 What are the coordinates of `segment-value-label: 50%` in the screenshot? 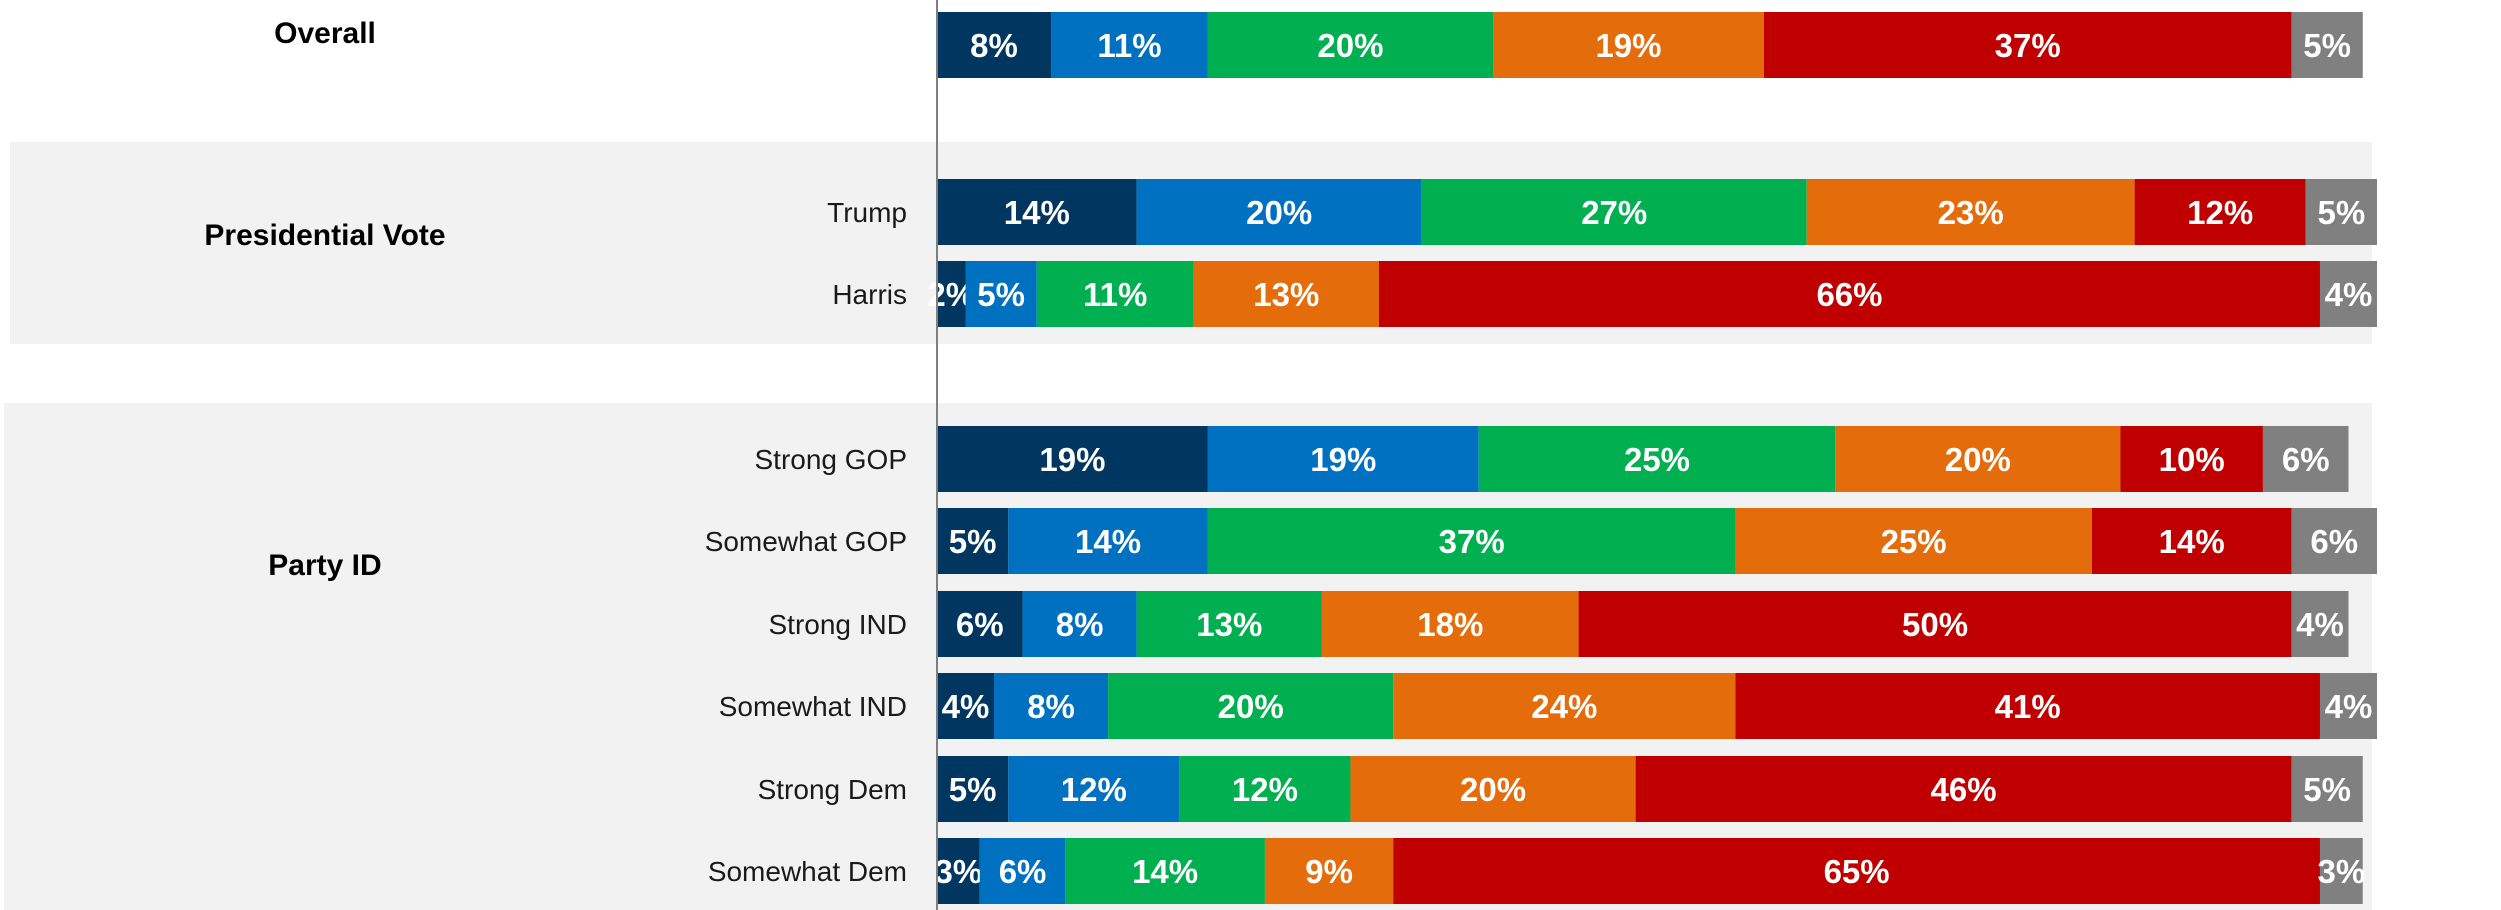 It's located at (1935, 624).